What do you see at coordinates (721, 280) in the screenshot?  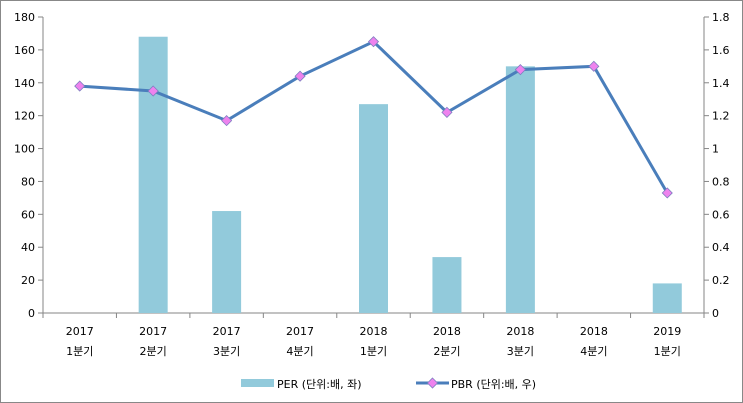 I see `right-tick-label: 0.2` at bounding box center [721, 280].